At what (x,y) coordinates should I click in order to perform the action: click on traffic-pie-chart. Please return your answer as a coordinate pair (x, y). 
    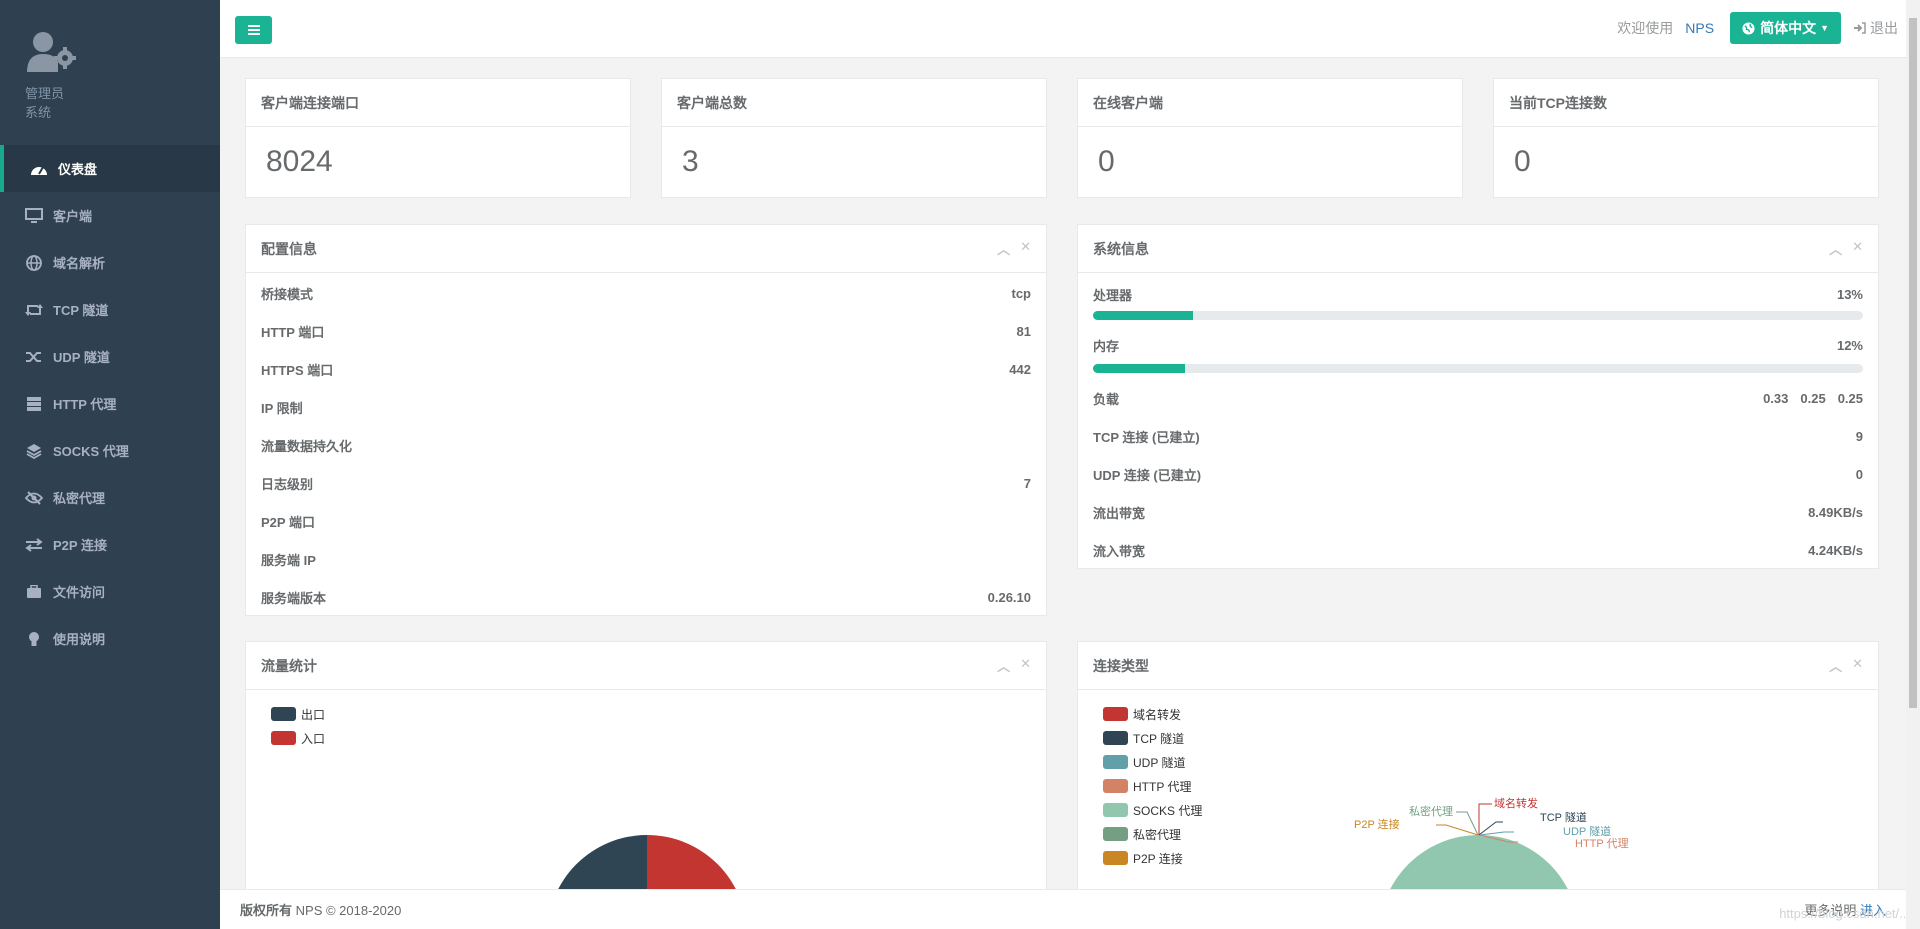
    Looking at the image, I should click on (647, 862).